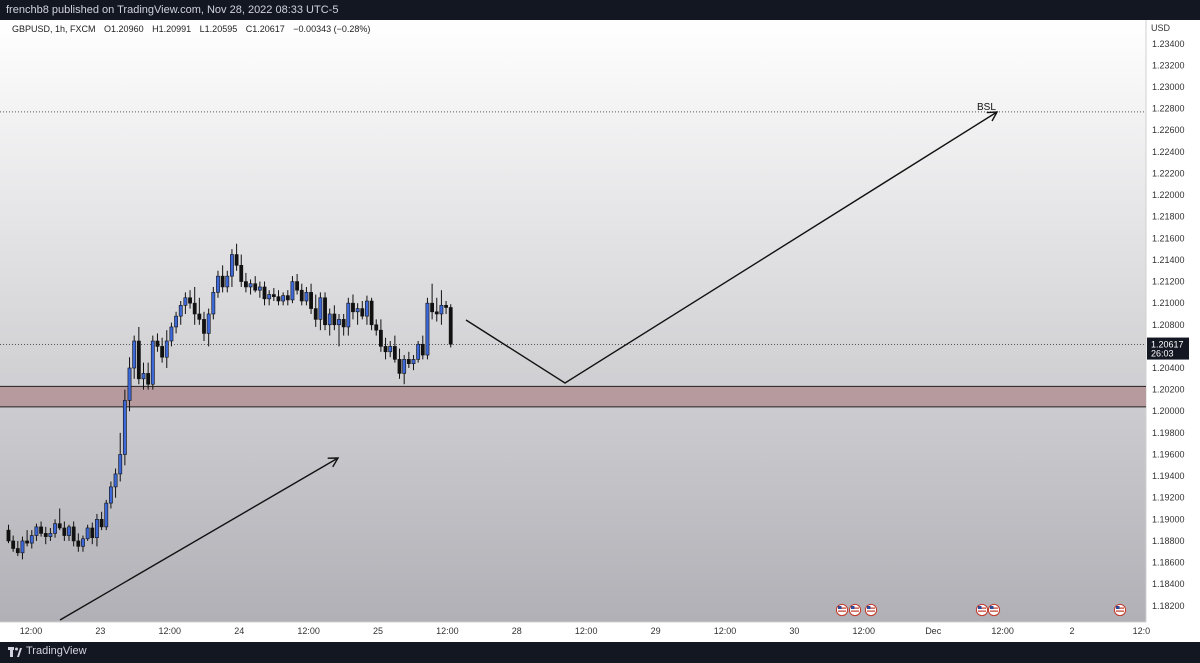  Describe the element at coordinates (1168, 454) in the screenshot. I see `price-tick-label: 1.19600` at that location.